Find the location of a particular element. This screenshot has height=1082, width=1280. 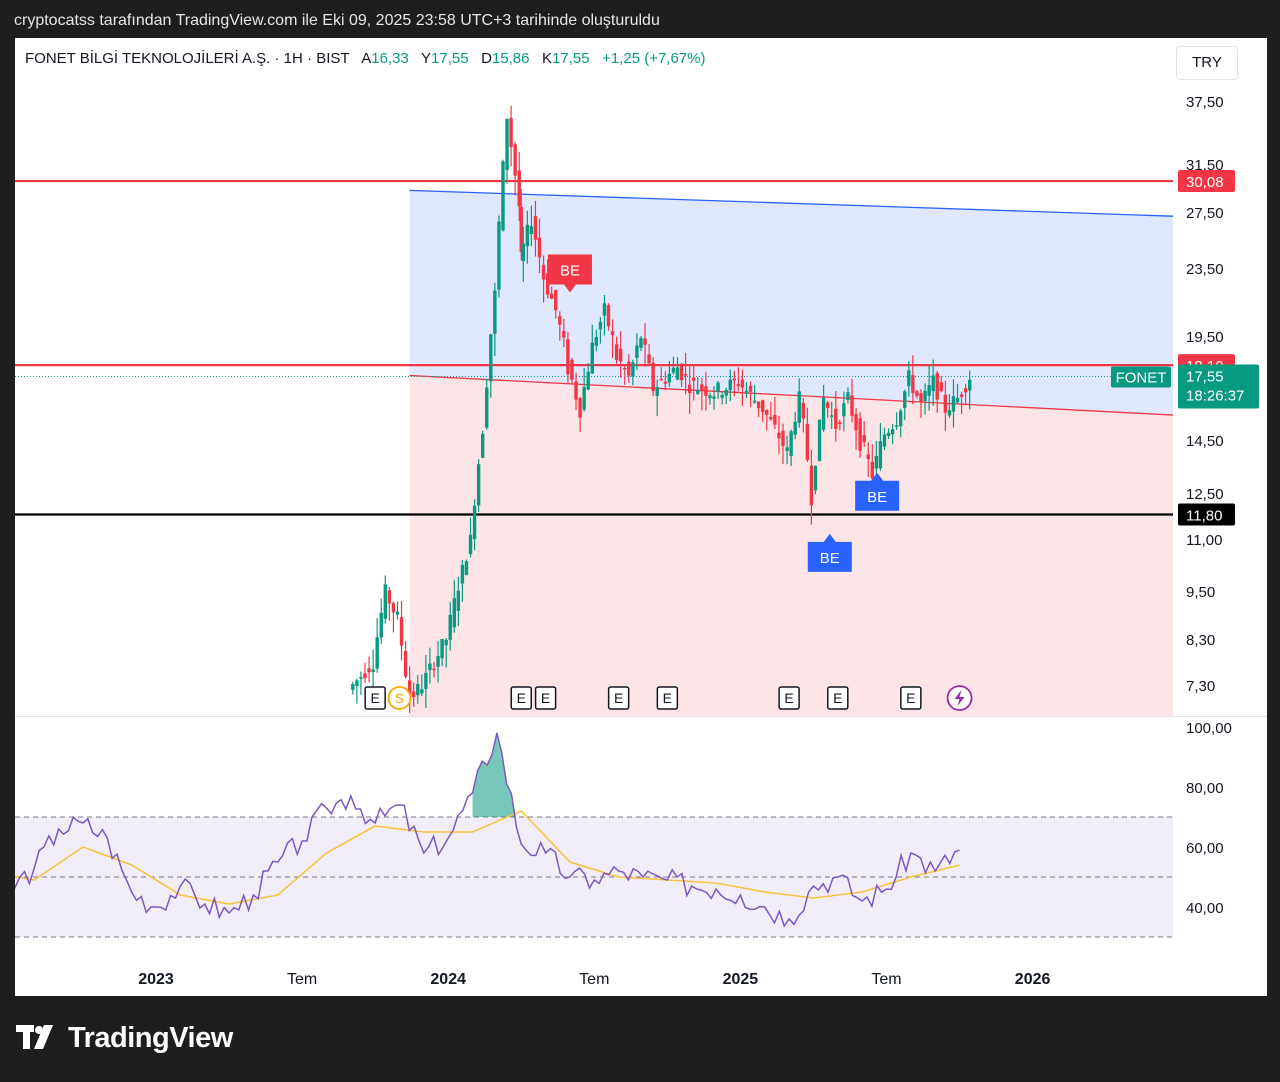

earnings-icon-6: E is located at coordinates (789, 698).